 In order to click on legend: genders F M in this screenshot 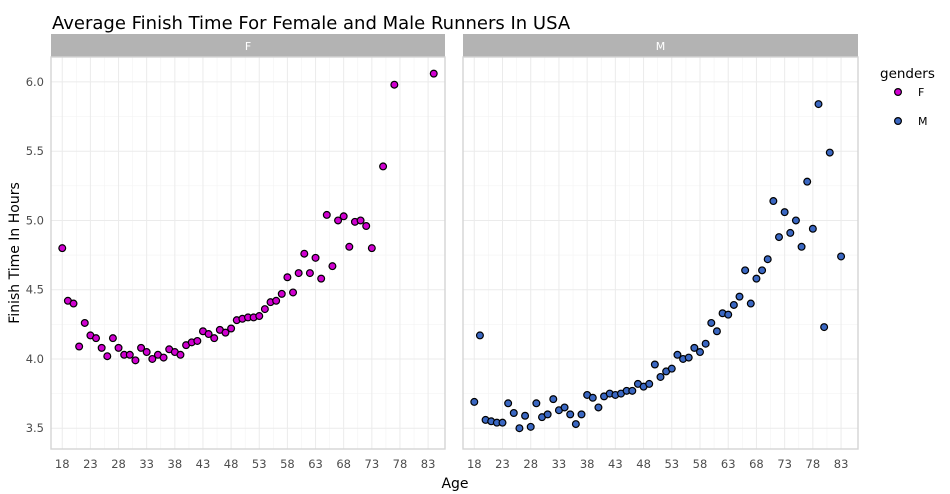, I will do `click(907, 97)`.